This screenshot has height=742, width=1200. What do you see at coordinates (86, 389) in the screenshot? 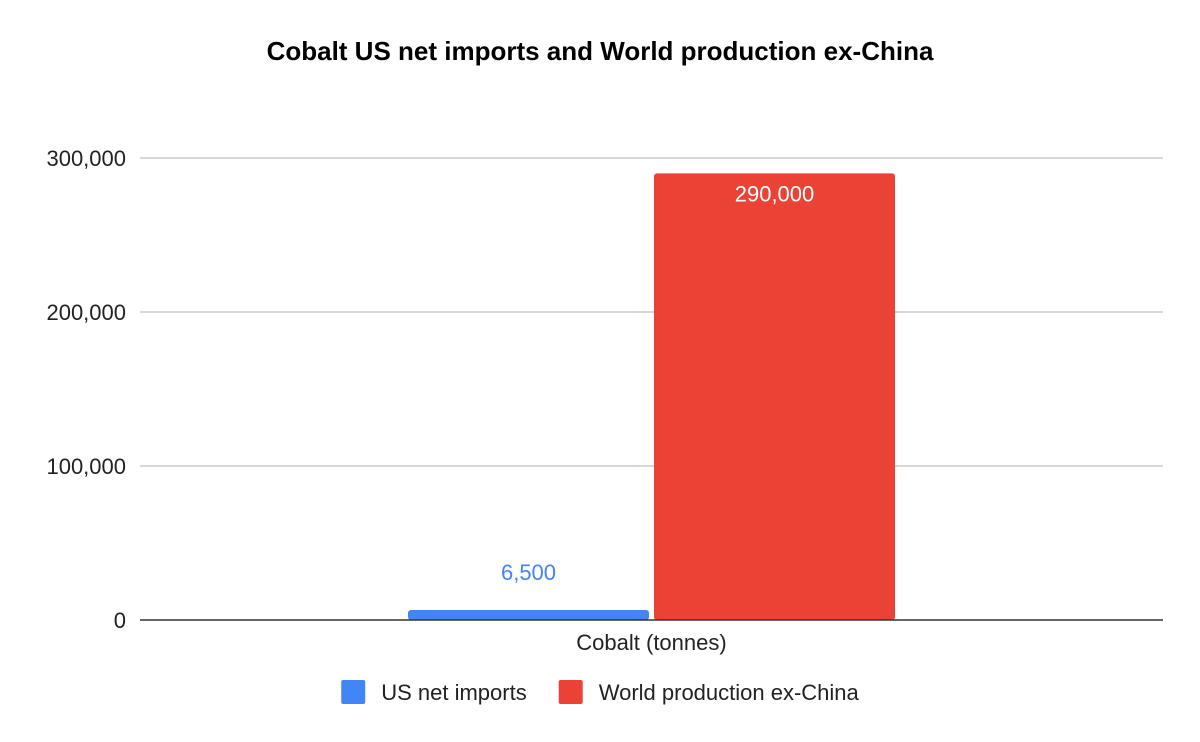
I see `y-axis-ticks: 0 100,000 200,000 300,000` at bounding box center [86, 389].